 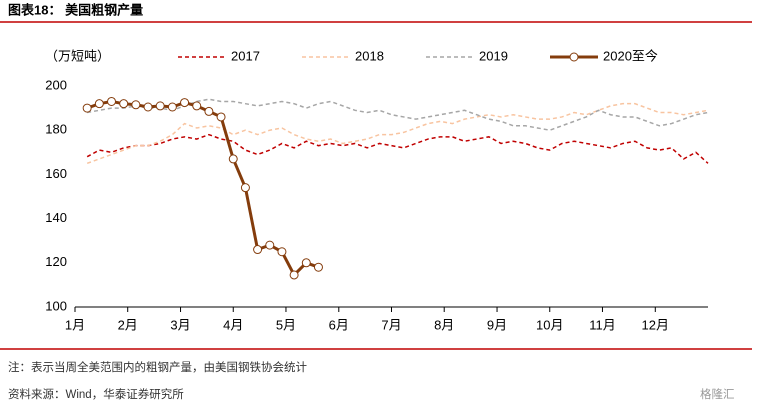 I want to click on x-tick-label: 11月, so click(x=602, y=324).